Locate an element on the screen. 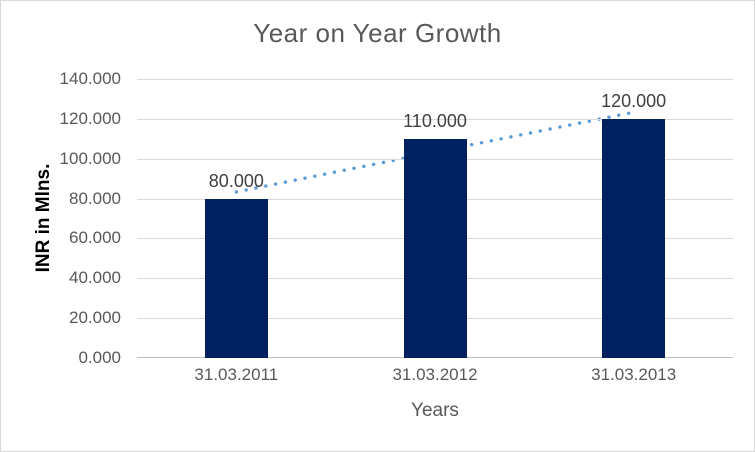 Image resolution: width=755 pixels, height=452 pixels. y-tick-label: 100.000 is located at coordinates (90, 158).